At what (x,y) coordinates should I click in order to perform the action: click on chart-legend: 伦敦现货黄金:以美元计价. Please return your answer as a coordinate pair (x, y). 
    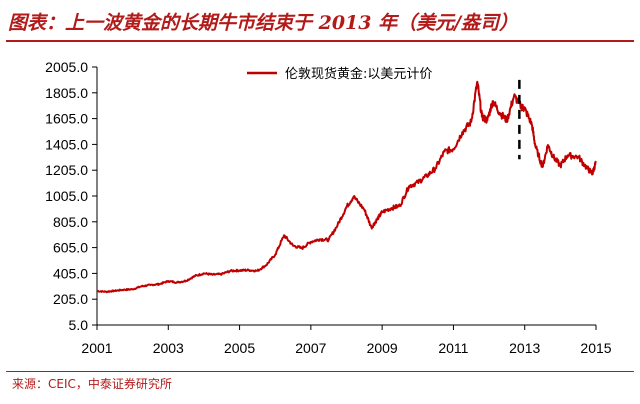
    Looking at the image, I should click on (339, 74).